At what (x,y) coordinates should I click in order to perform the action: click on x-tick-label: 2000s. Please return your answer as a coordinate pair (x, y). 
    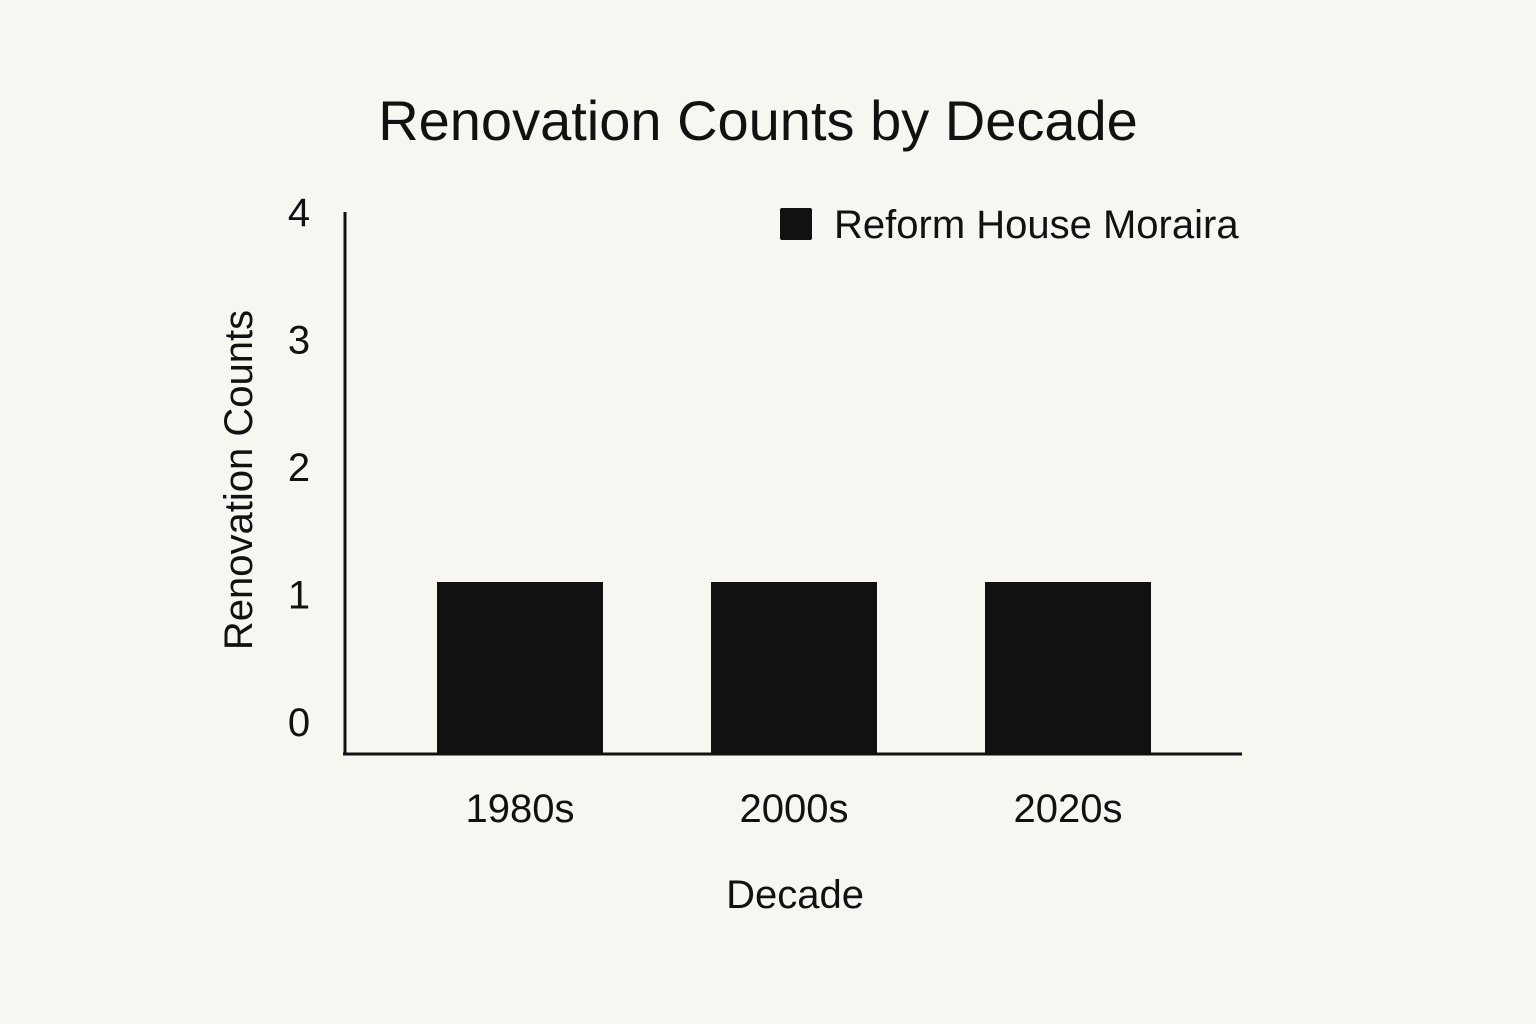
    Looking at the image, I should click on (794, 809).